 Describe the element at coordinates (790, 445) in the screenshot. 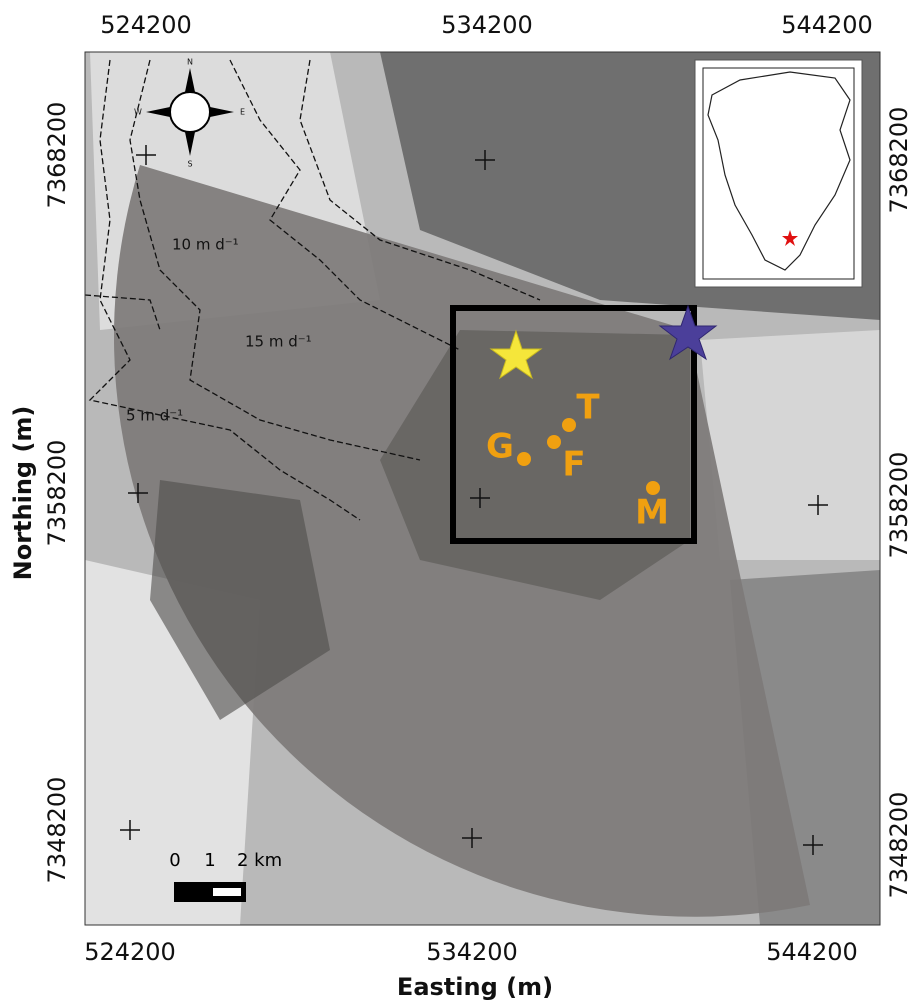

I see `fjord-ice` at that location.